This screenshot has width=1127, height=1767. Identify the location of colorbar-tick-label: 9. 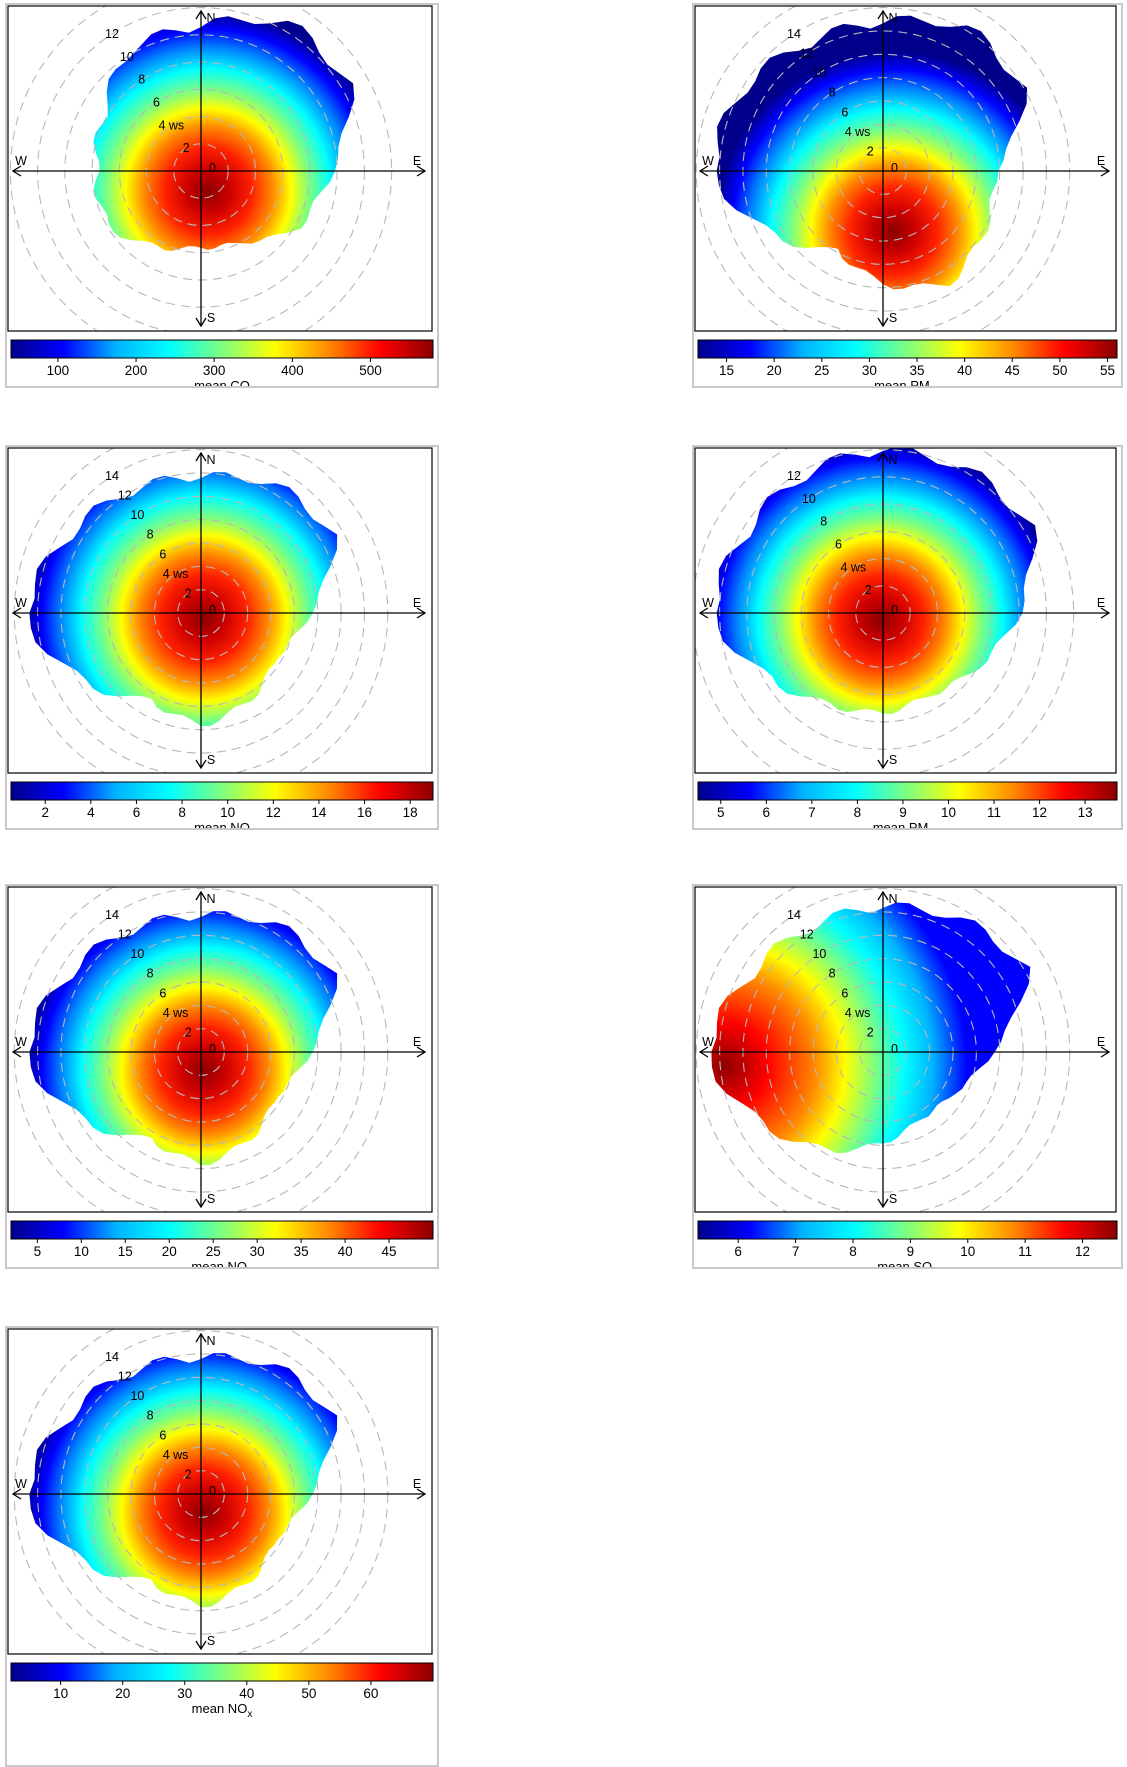
(903, 812).